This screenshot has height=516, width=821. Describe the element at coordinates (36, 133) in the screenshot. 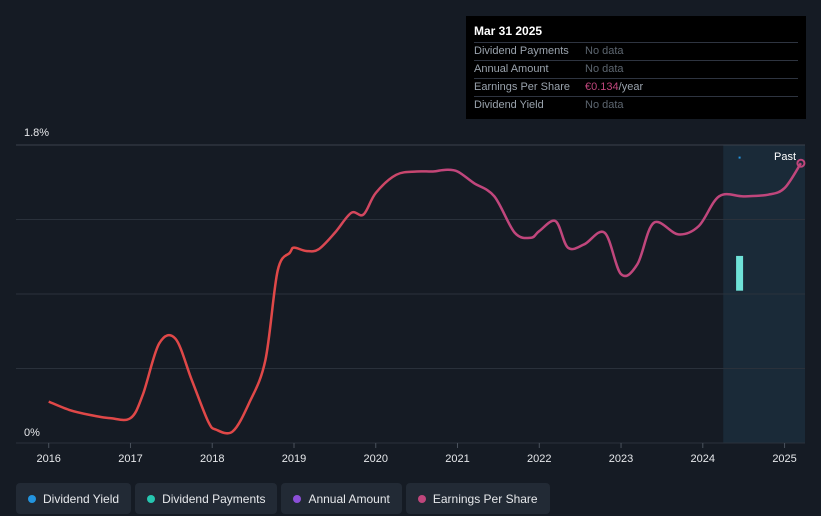

I see `y-axis-top-label: 1.8%` at that location.